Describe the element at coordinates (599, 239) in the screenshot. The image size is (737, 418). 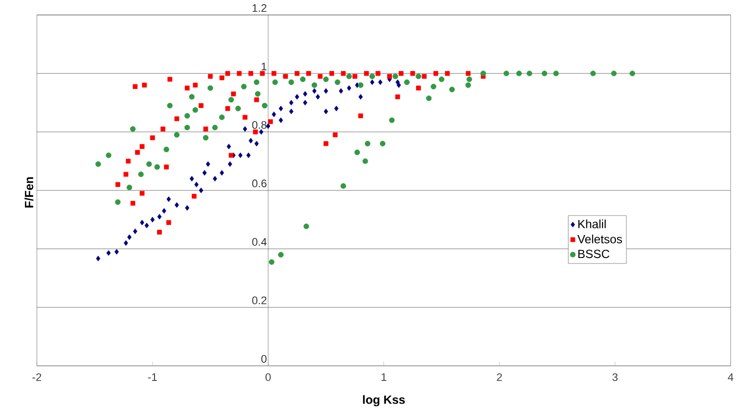
I see `legend-label: Veletsos` at that location.